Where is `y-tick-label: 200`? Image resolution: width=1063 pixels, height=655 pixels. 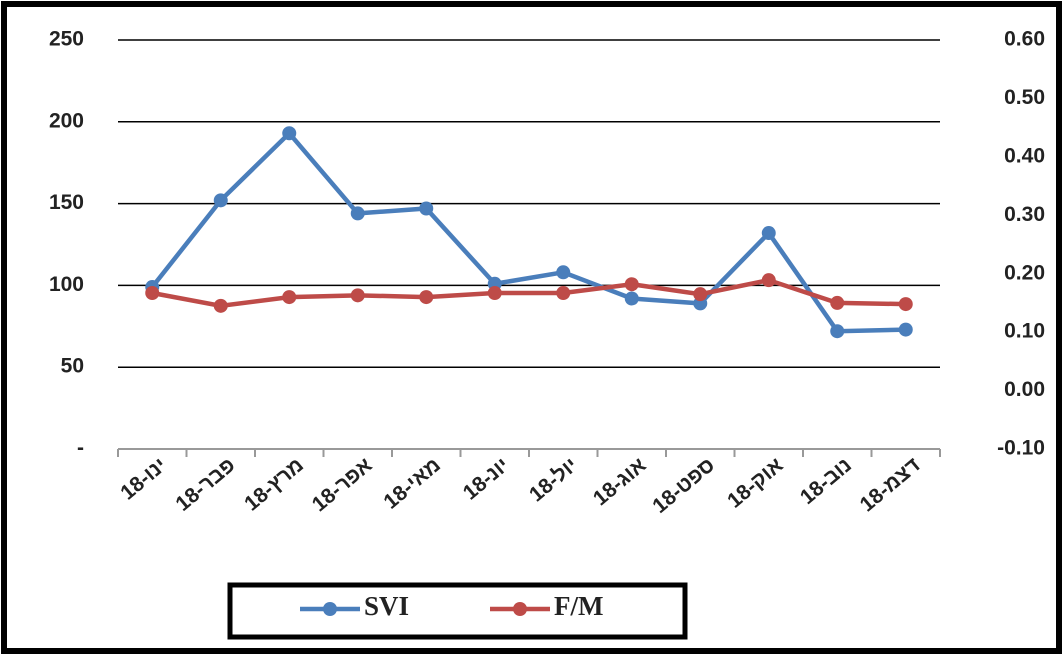
y-tick-label: 200 is located at coordinates (66, 120).